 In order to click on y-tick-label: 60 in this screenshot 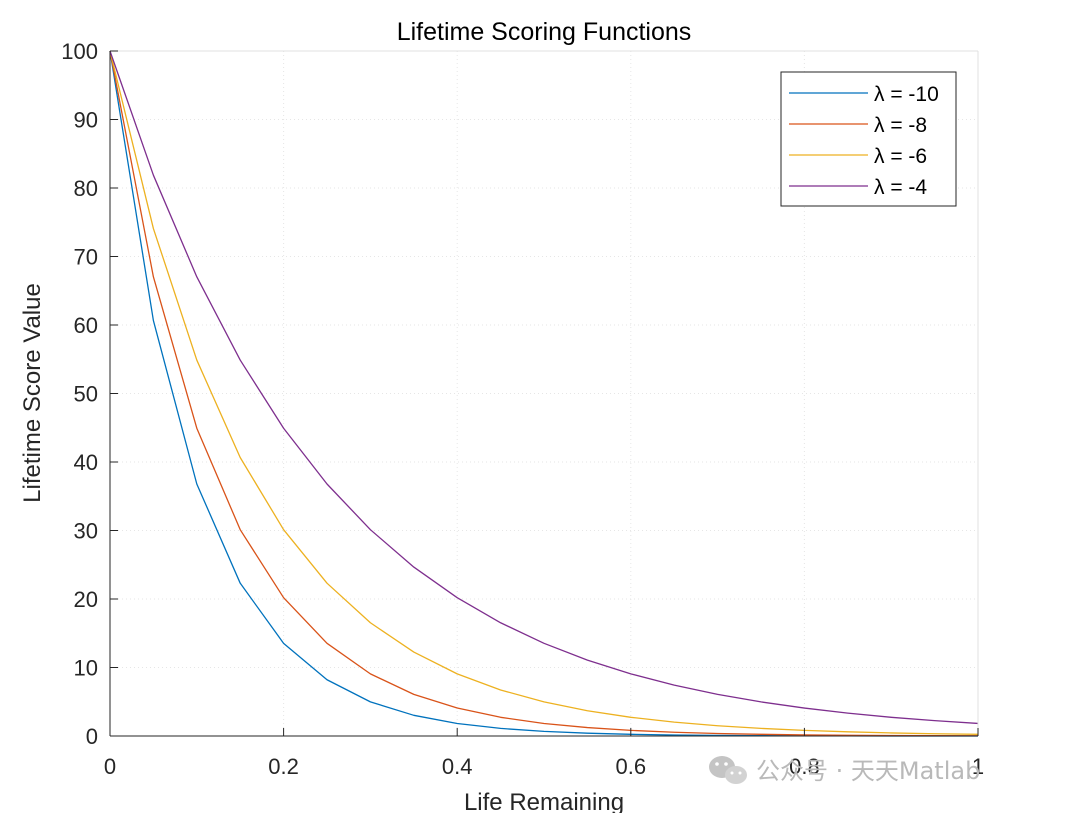, I will do `click(86, 325)`.